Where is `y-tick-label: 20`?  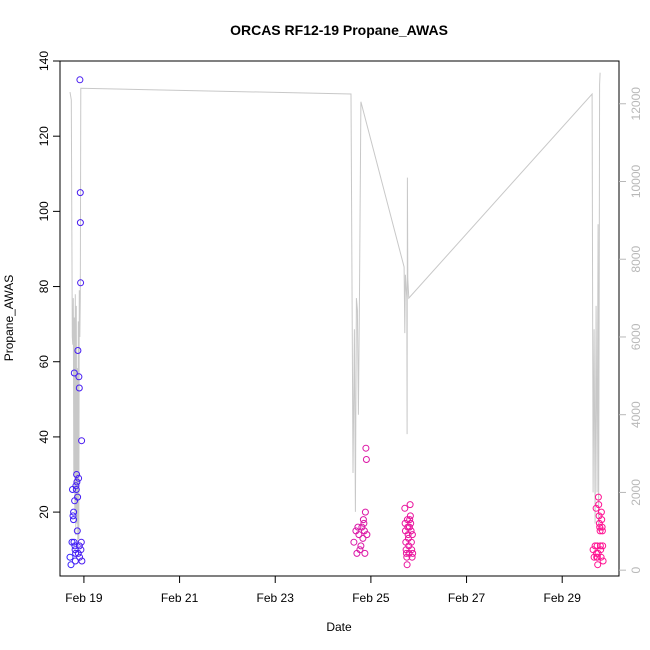
y-tick-label: 20 is located at coordinates (44, 512).